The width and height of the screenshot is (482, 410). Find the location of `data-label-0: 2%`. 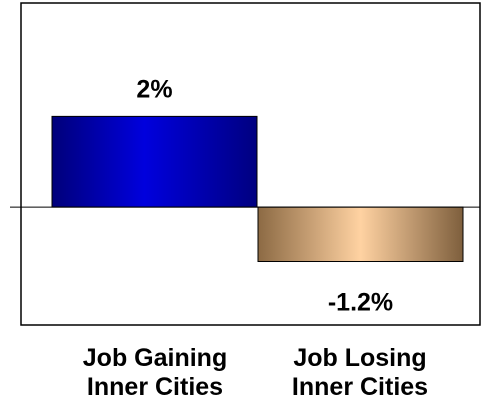

data-label-0: 2% is located at coordinates (154, 89).